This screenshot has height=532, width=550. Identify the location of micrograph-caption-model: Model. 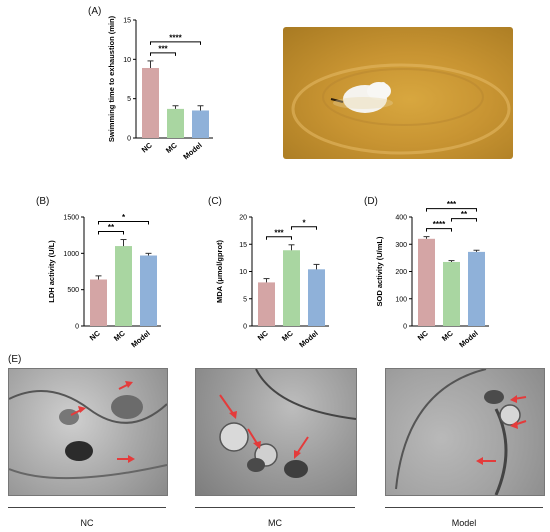
(464, 523).